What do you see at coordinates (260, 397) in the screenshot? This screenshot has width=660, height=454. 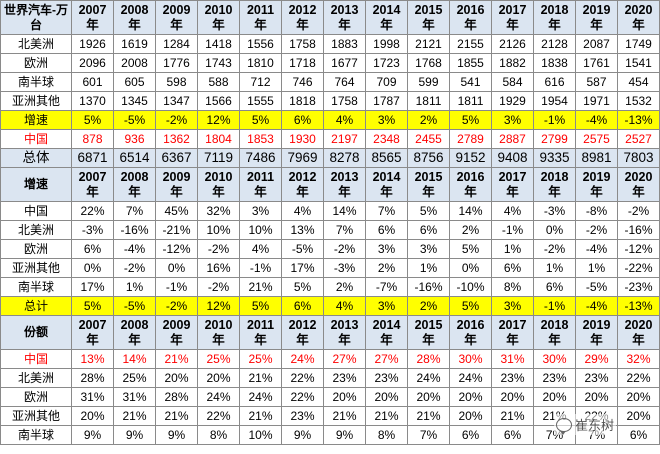 I see `table-cell: 24%` at bounding box center [260, 397].